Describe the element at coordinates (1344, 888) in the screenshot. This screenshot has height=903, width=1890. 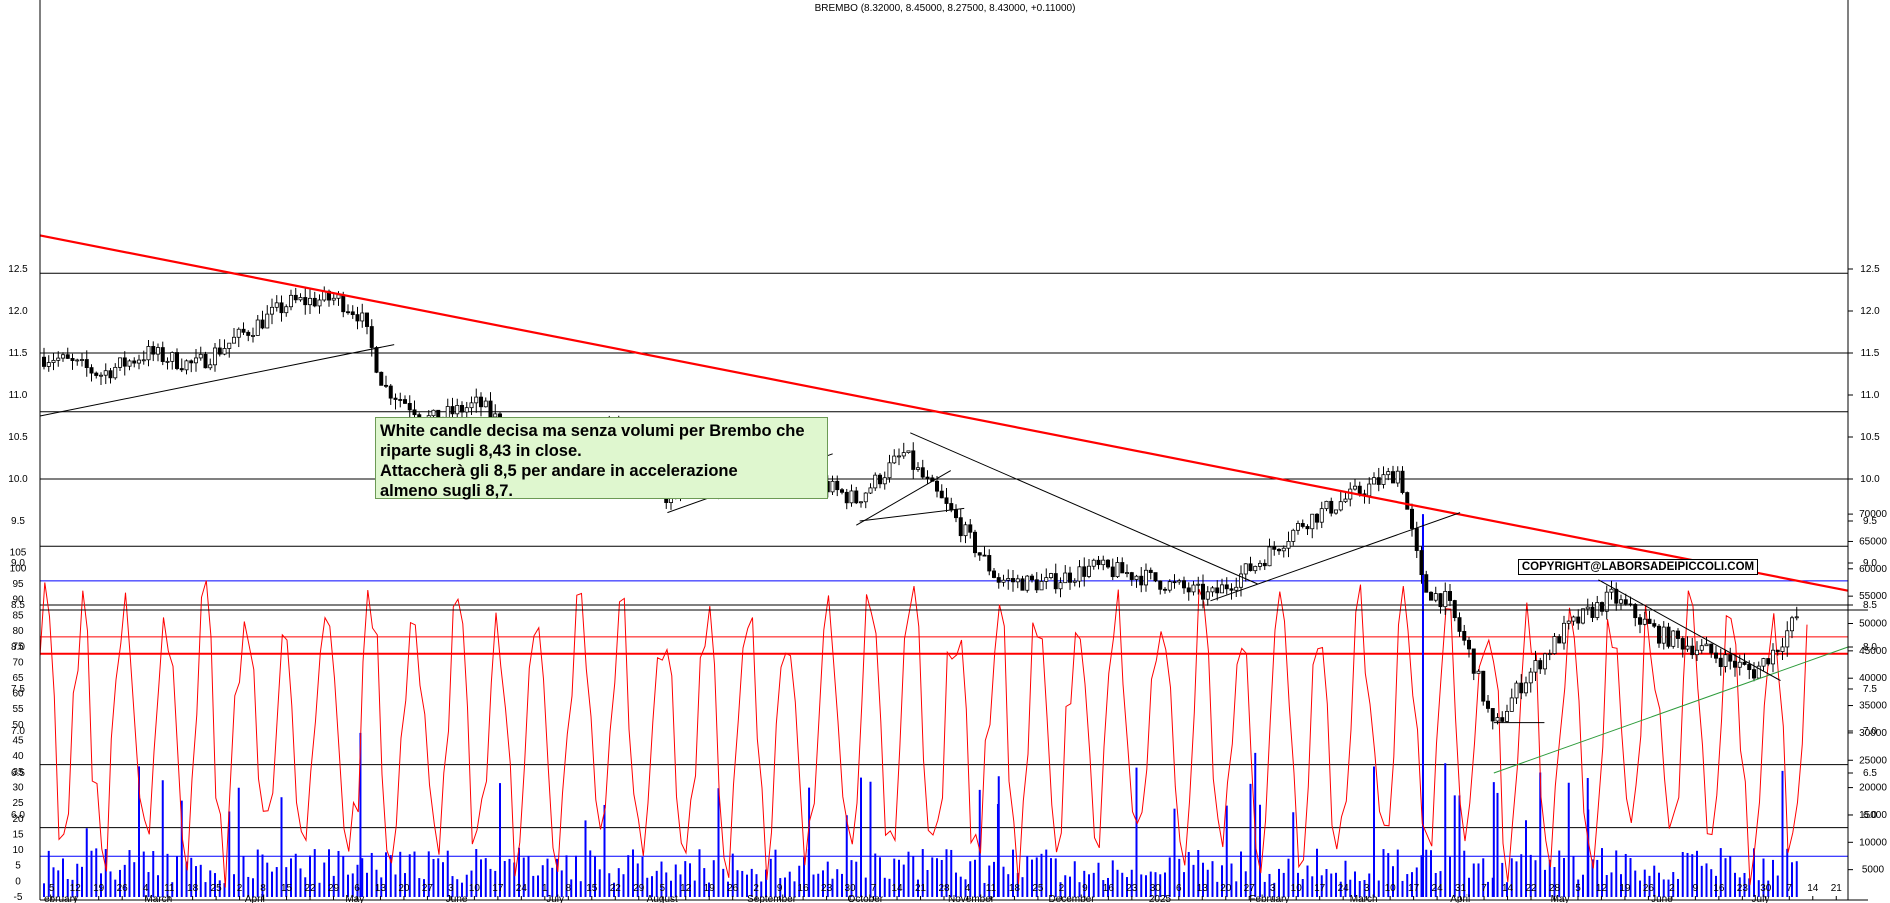
I see `x-day-label: 24` at that location.